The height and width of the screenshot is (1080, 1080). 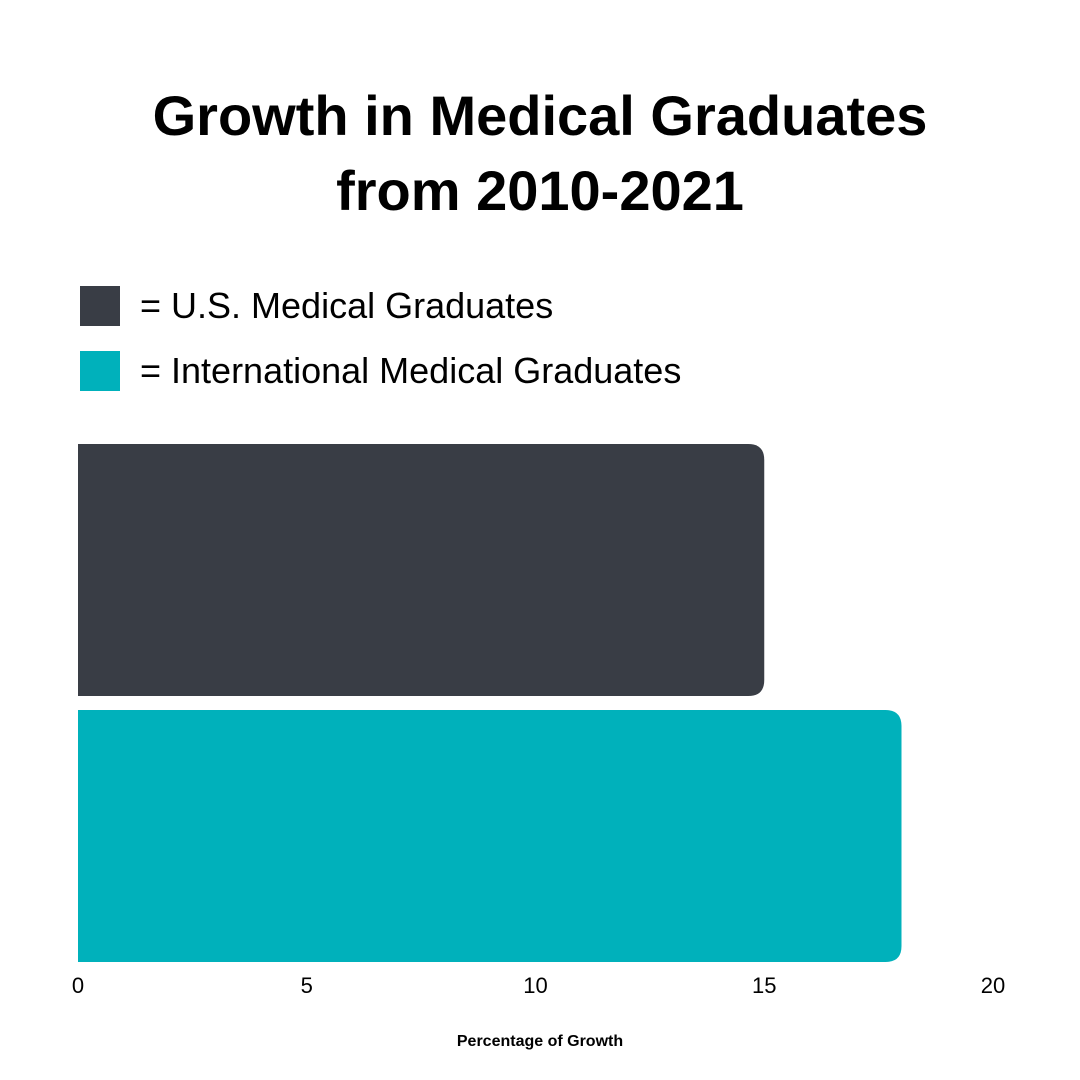 What do you see at coordinates (540, 190) in the screenshot?
I see `chart-title-line-2: from 2010-2021` at bounding box center [540, 190].